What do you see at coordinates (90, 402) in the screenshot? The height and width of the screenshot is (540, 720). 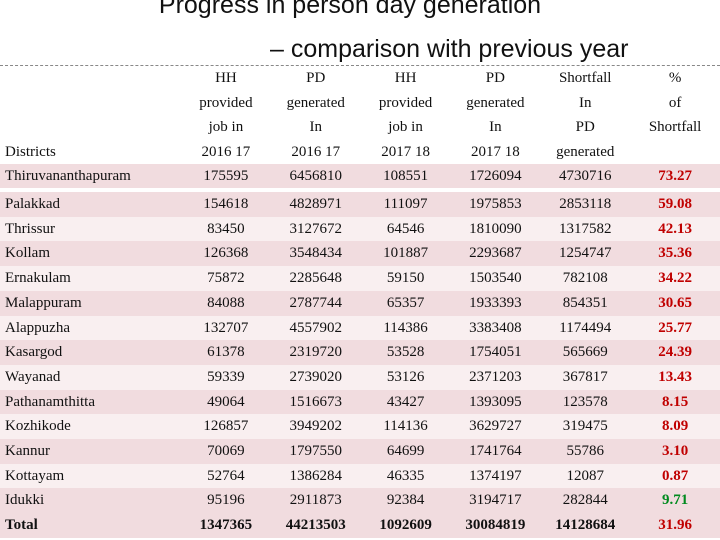 I see `district-name: Pathanamthitta` at bounding box center [90, 402].